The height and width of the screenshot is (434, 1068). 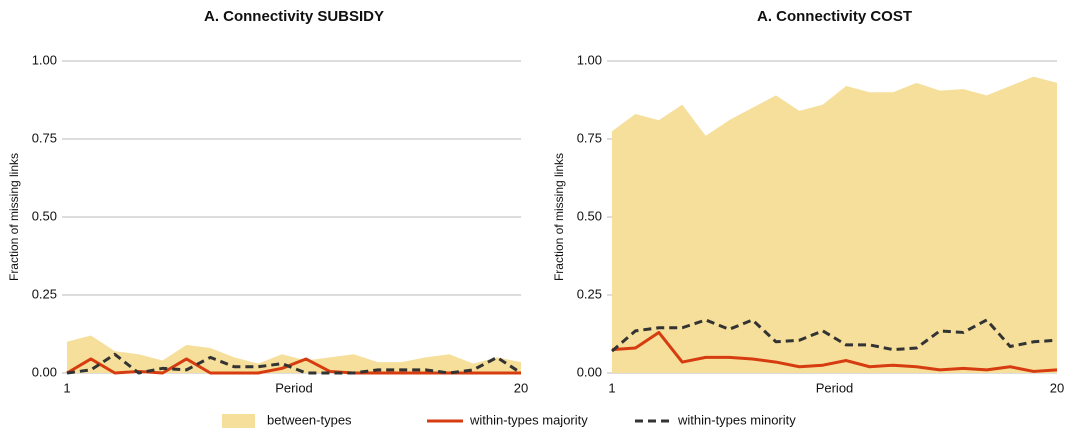 I want to click on area, so click(x=294, y=354).